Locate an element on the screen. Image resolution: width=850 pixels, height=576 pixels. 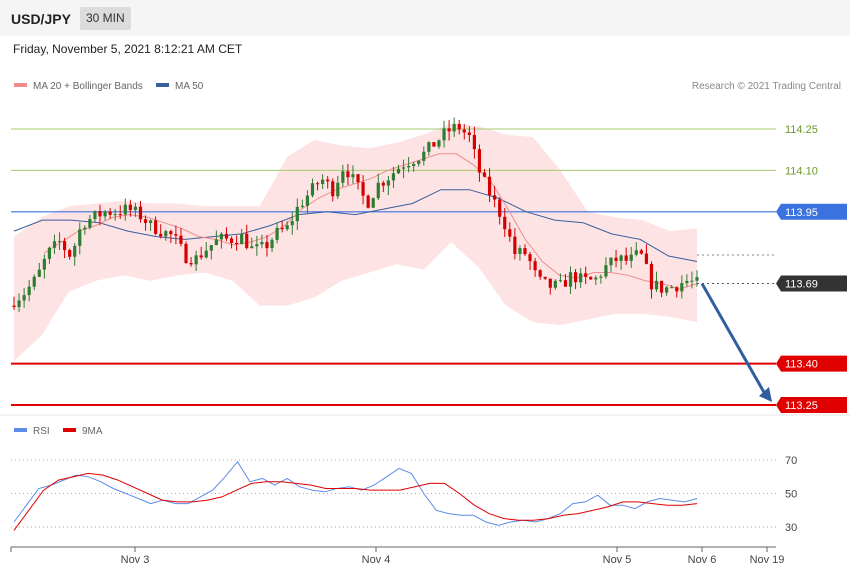
ma20-swatch is located at coordinates (20, 85).